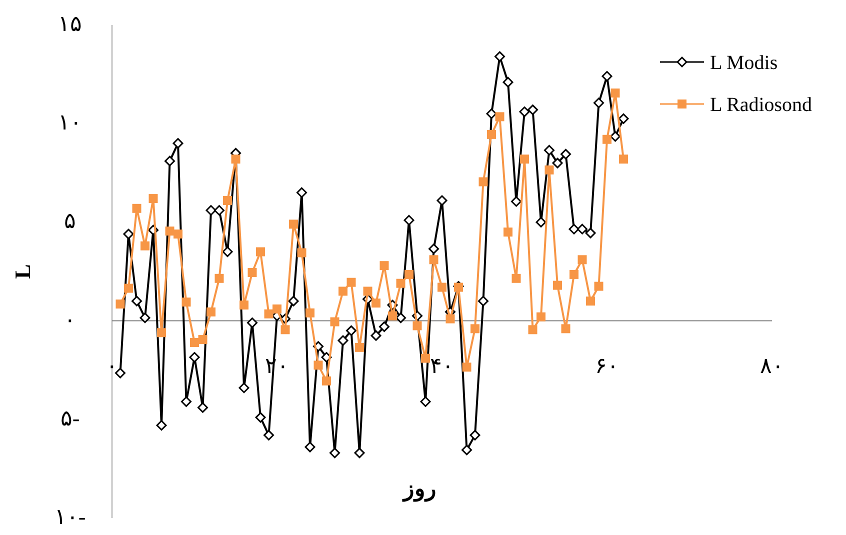 Image resolution: width=846 pixels, height=535 pixels. Describe the element at coordinates (70, 221) in the screenshot. I see `y-tick-label: ۵` at that location.